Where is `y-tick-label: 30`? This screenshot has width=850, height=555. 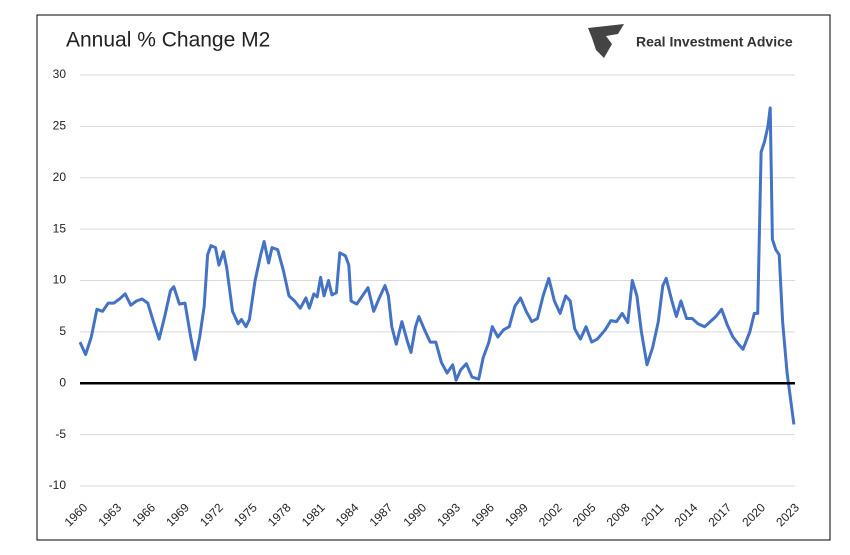
y-tick-label: 30 is located at coordinates (60, 74).